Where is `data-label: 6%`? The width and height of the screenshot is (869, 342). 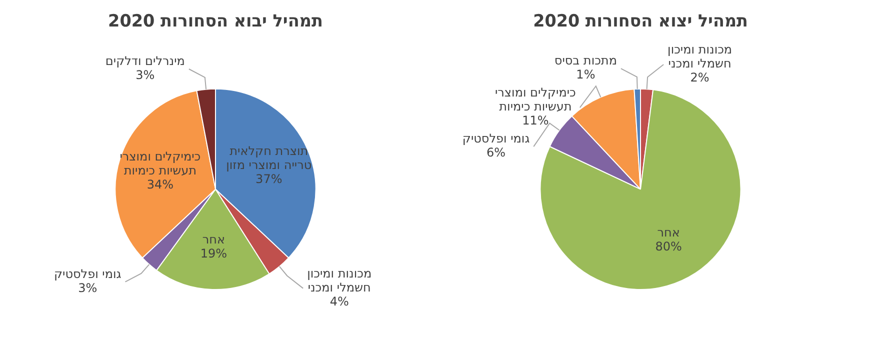
data-label: 6% is located at coordinates (496, 153).